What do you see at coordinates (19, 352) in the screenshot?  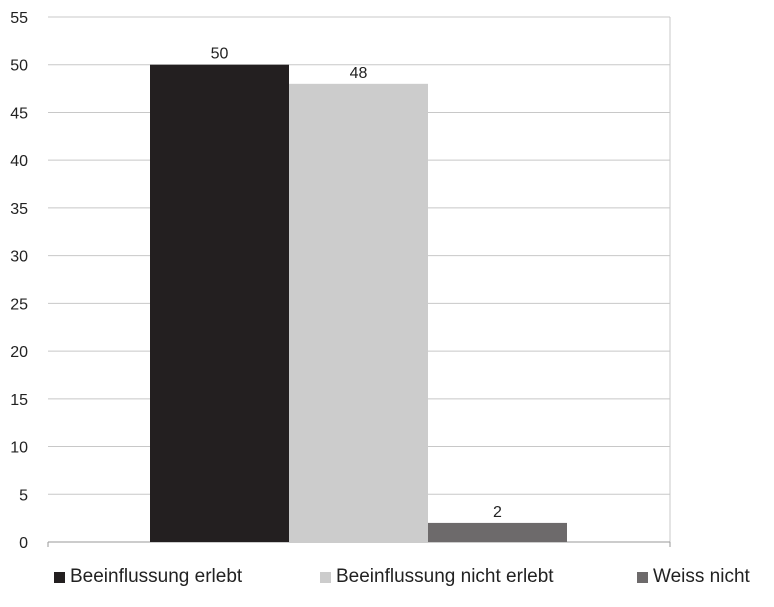 I see `y-tick-label-20: 20` at bounding box center [19, 352].